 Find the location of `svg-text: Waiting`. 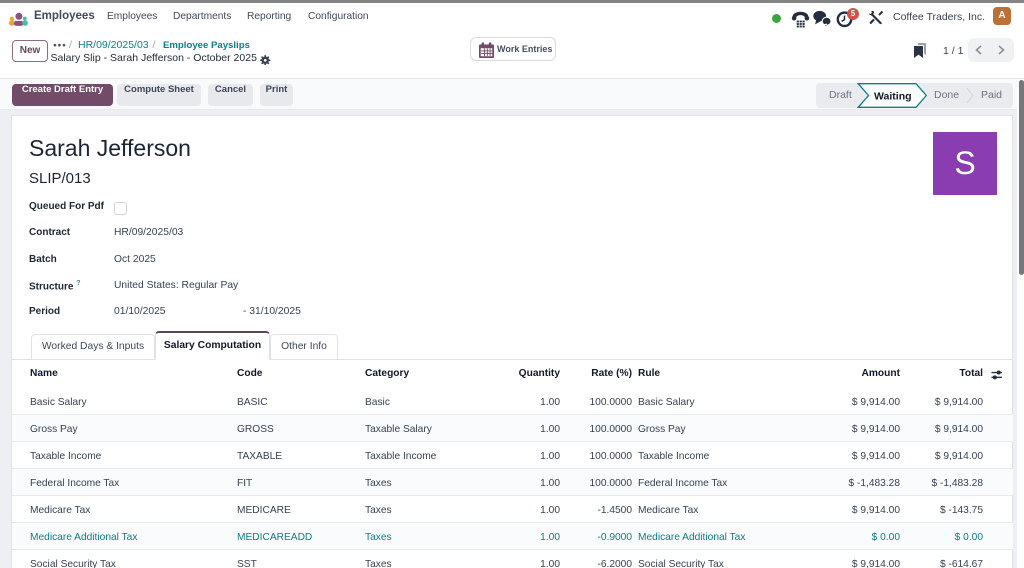

svg-text: Waiting is located at coordinates (893, 96).